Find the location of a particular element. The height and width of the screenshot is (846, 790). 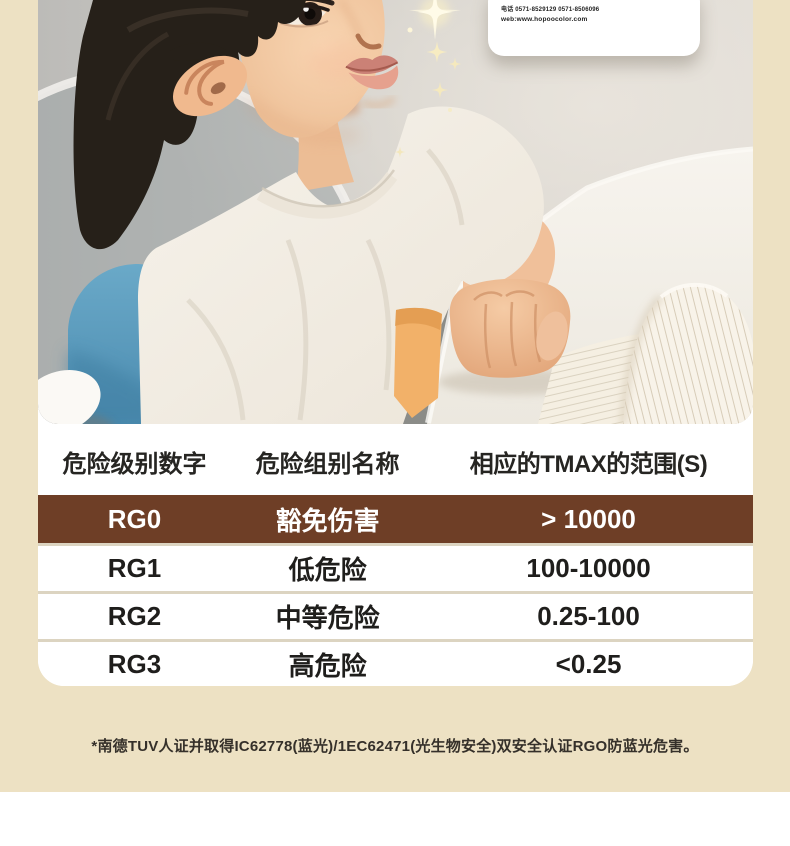

table-row-rg3: RG3 高危险 <0.25 is located at coordinates (395, 664).